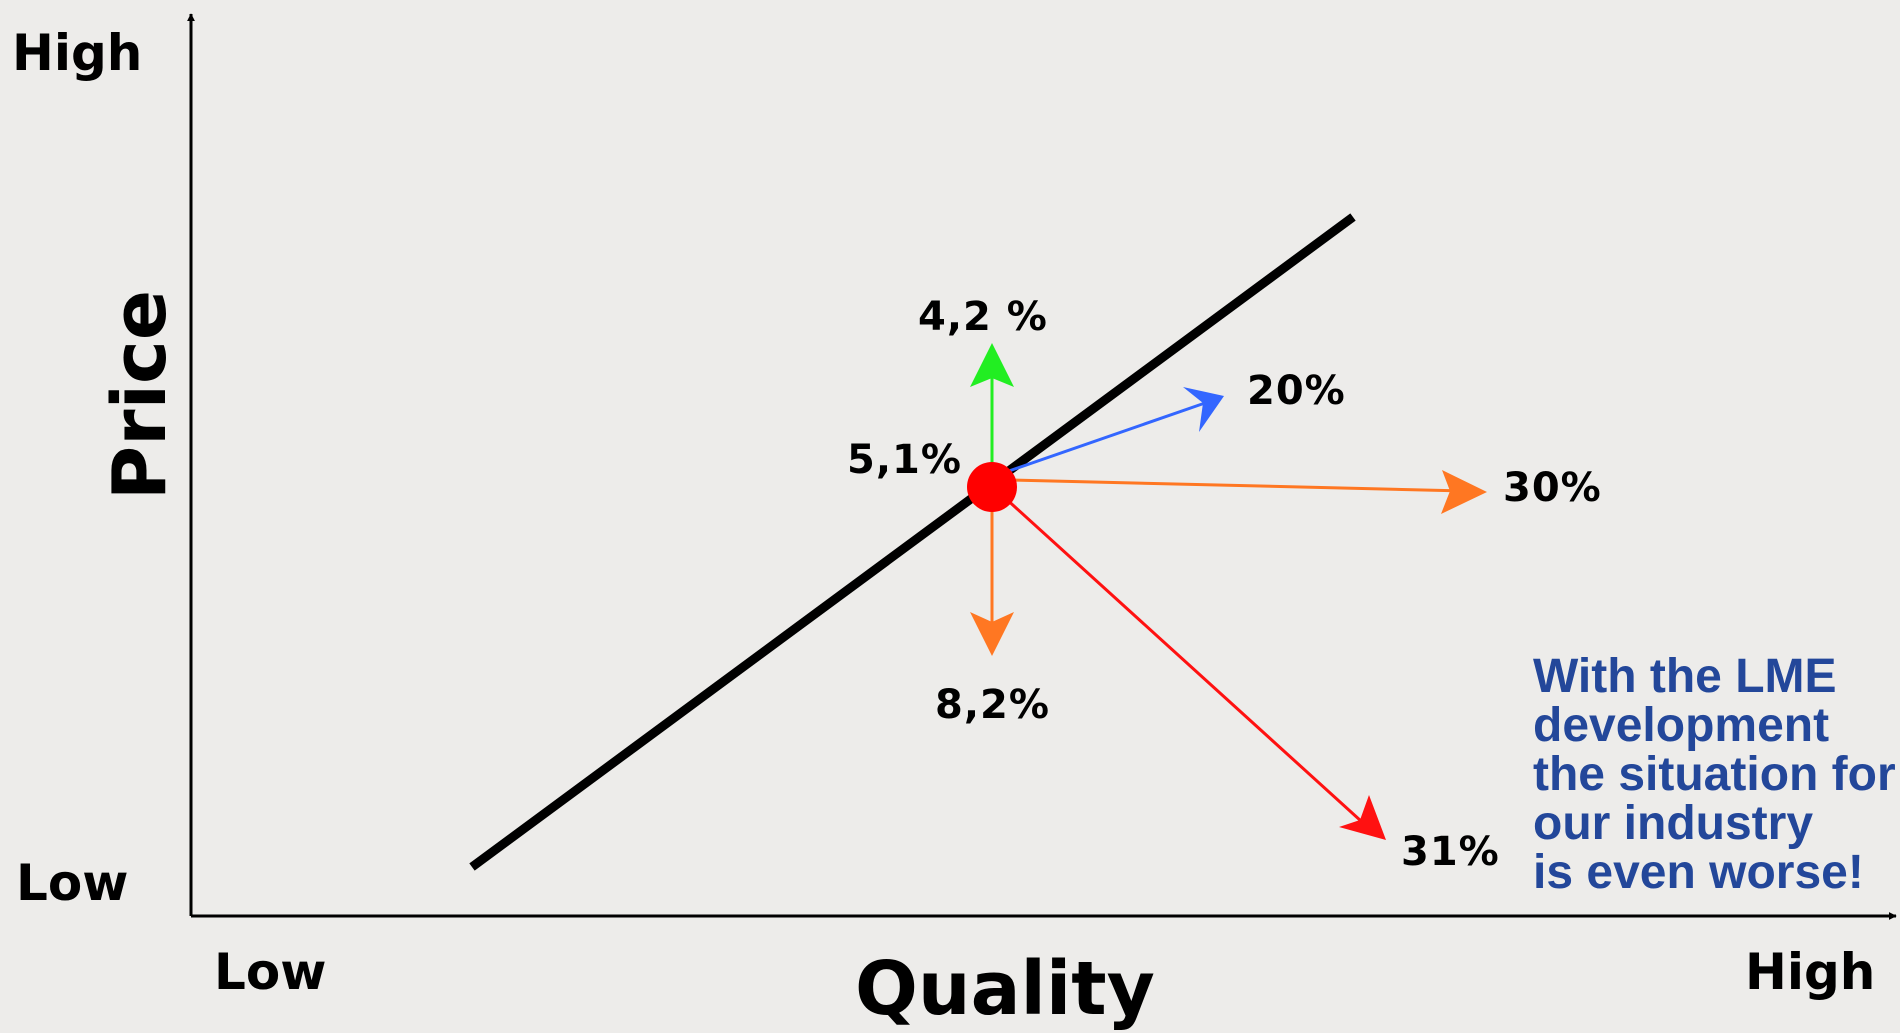 The width and height of the screenshot is (1900, 1033). I want to click on y-axis-high-label: High, so click(77, 53).